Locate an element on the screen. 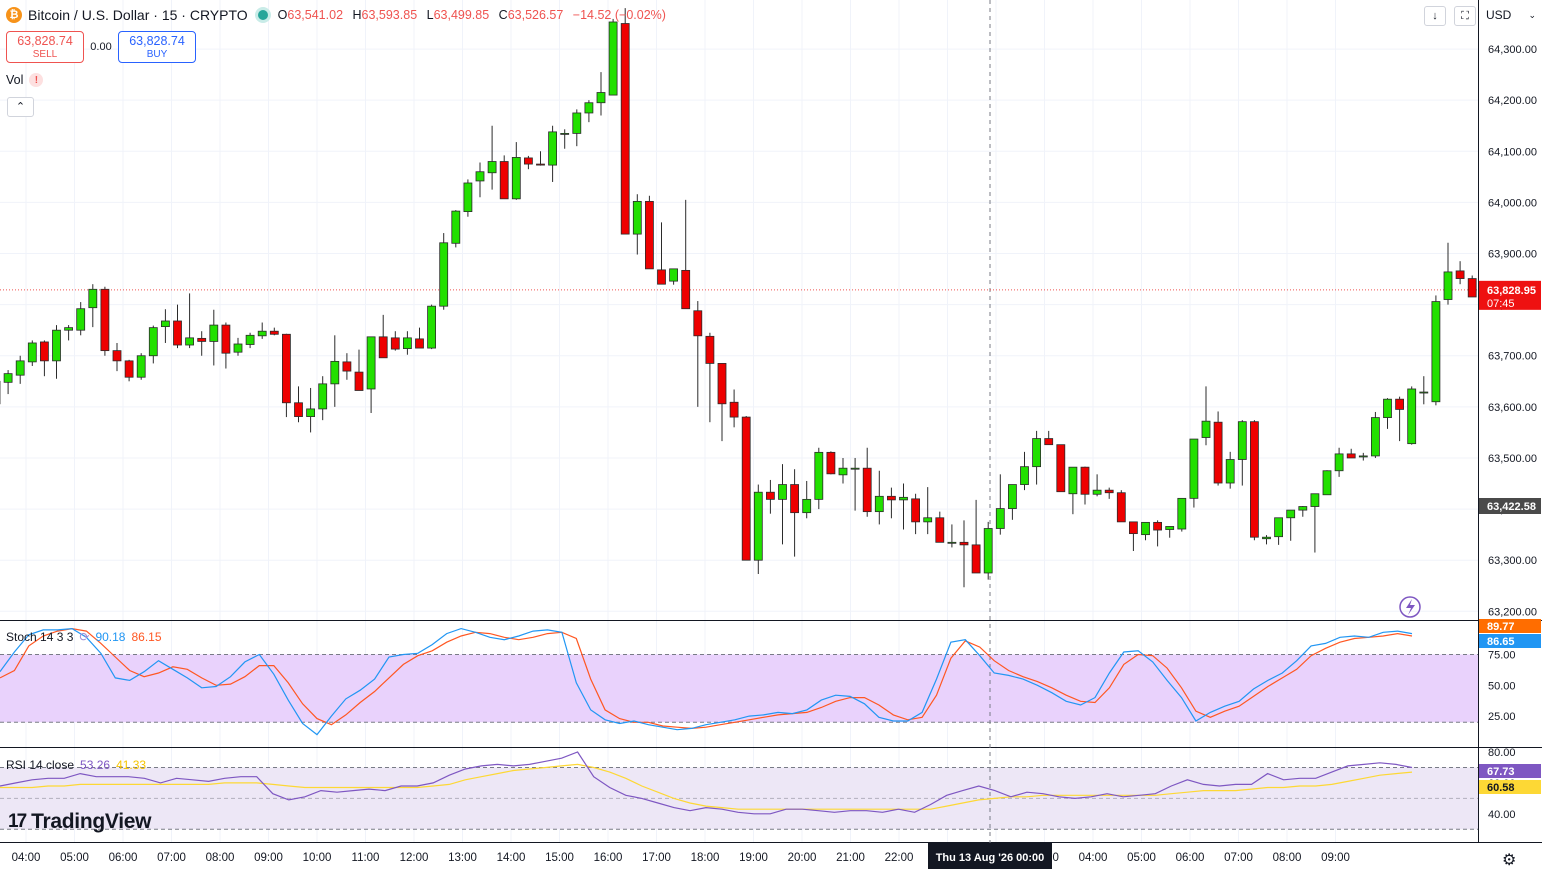  volume-label: Vol is located at coordinates (15, 80).